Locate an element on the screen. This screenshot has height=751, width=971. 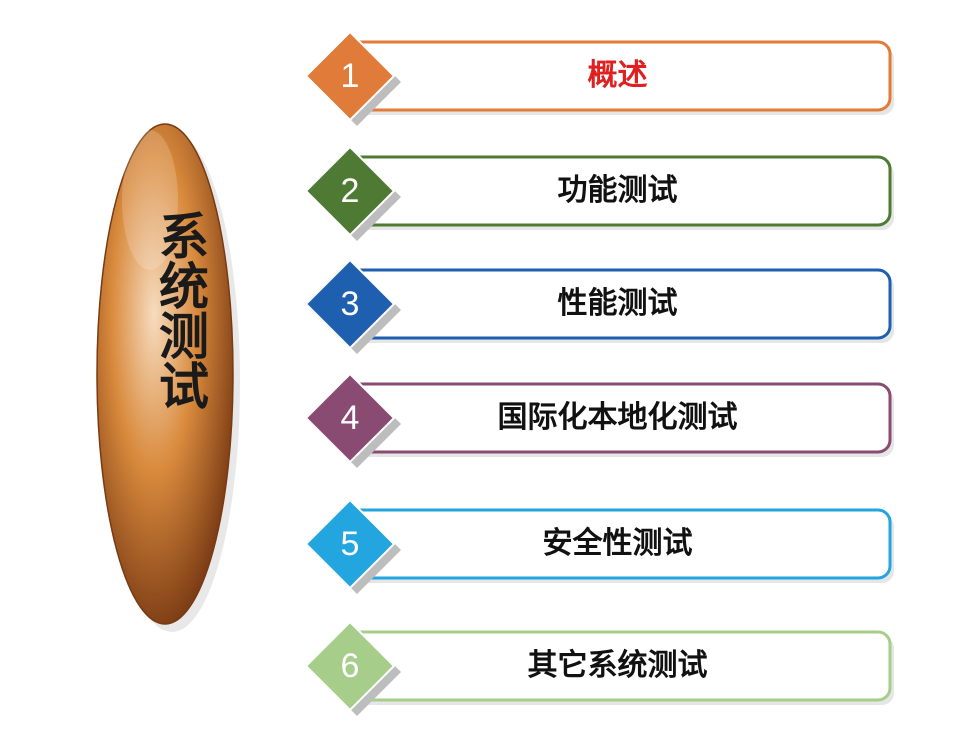
item-label: 功能测试 is located at coordinates (617, 190).